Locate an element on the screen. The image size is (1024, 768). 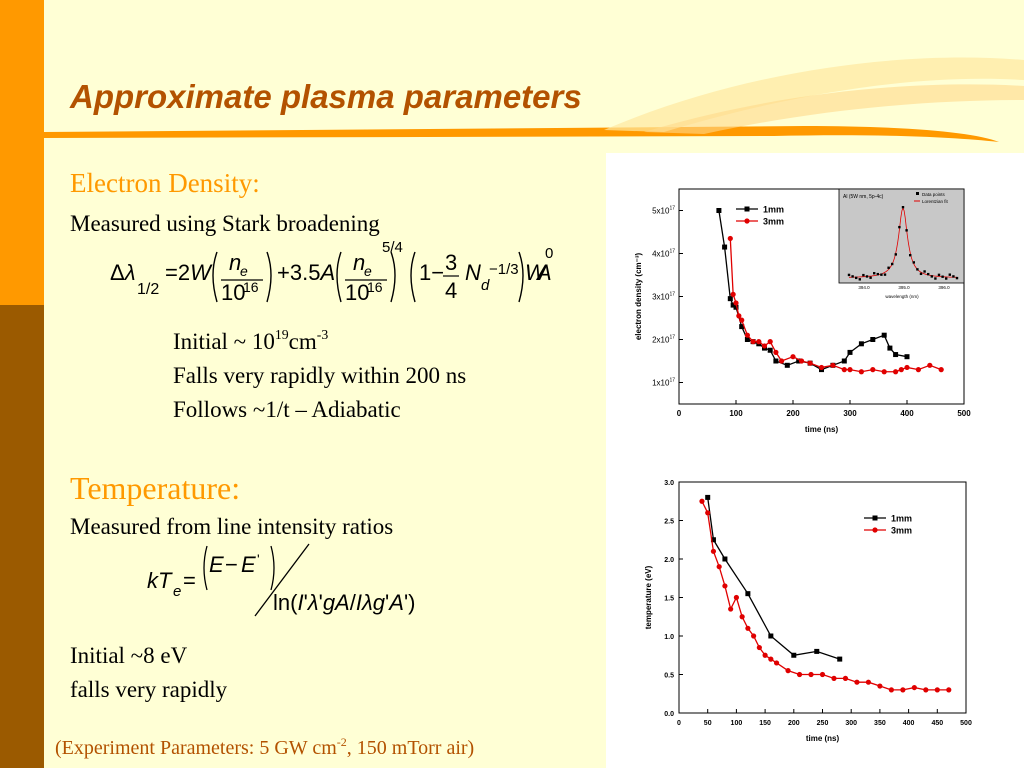
svg-text: E is located at coordinates (216, 564).